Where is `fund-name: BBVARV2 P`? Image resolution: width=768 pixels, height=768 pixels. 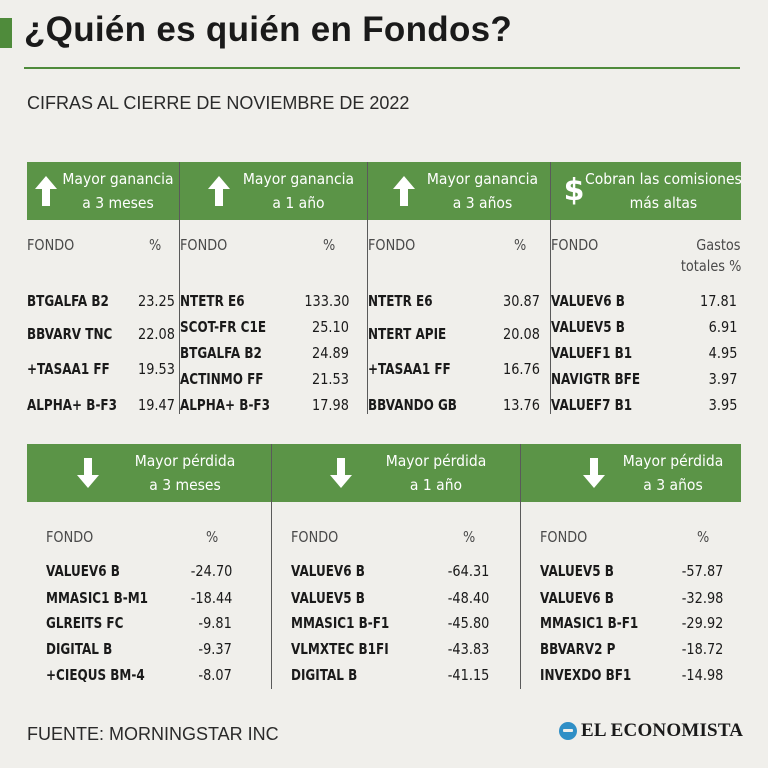
fund-name: BBVARV2 P is located at coordinates (578, 649).